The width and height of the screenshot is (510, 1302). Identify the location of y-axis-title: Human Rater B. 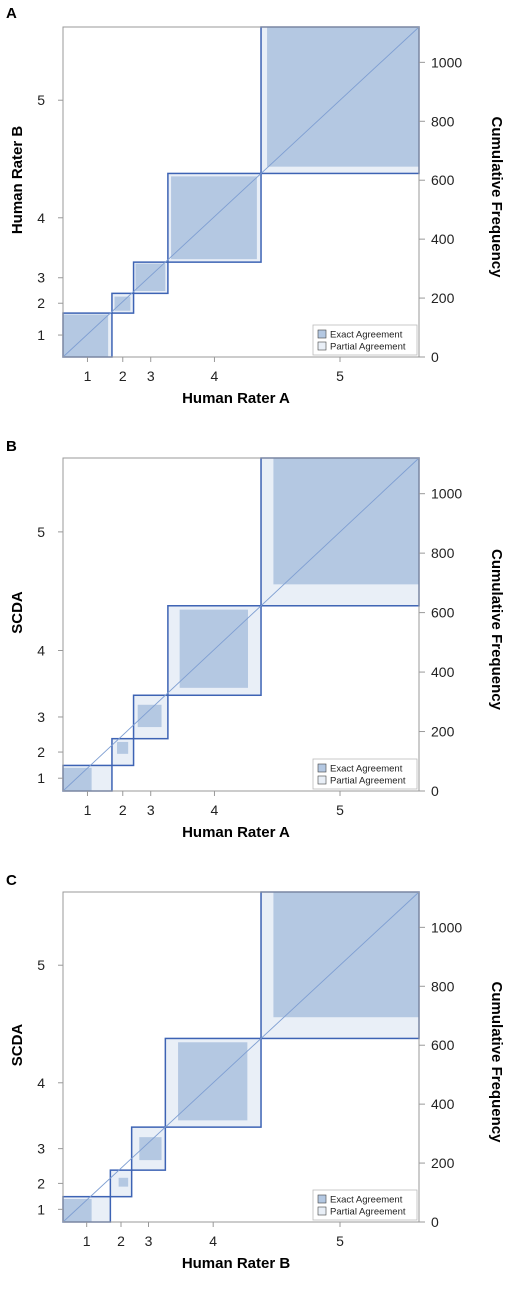
(17, 180).